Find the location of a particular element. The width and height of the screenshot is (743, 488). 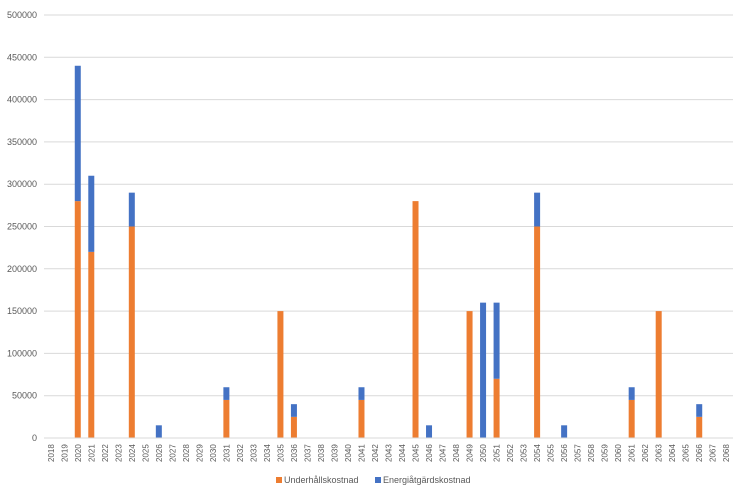

y-tick-label: 0 is located at coordinates (34, 438).